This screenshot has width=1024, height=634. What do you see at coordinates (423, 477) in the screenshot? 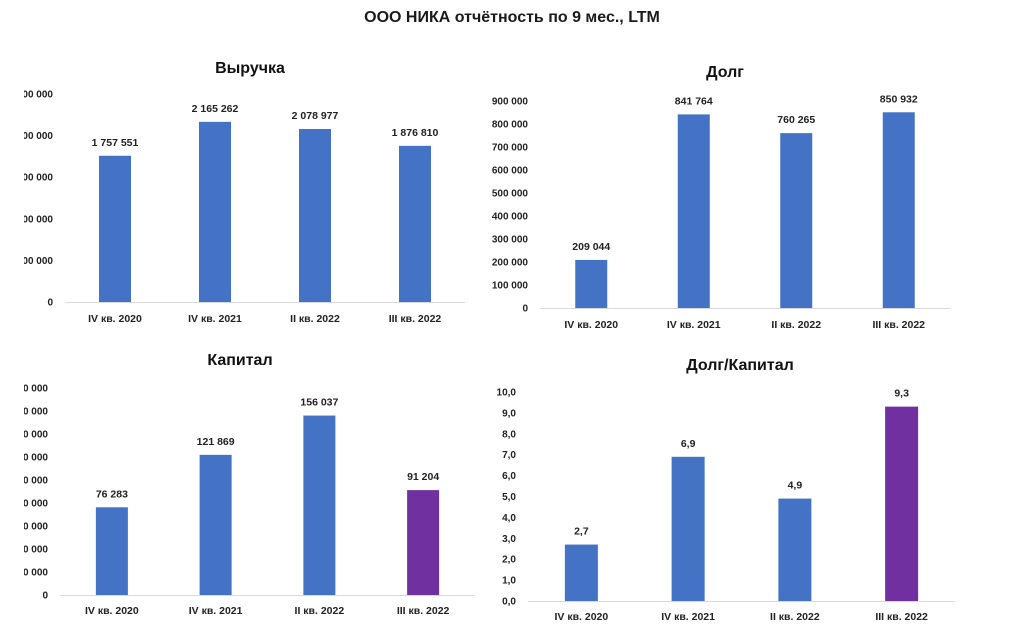
I see `data-label: 91 204` at bounding box center [423, 477].